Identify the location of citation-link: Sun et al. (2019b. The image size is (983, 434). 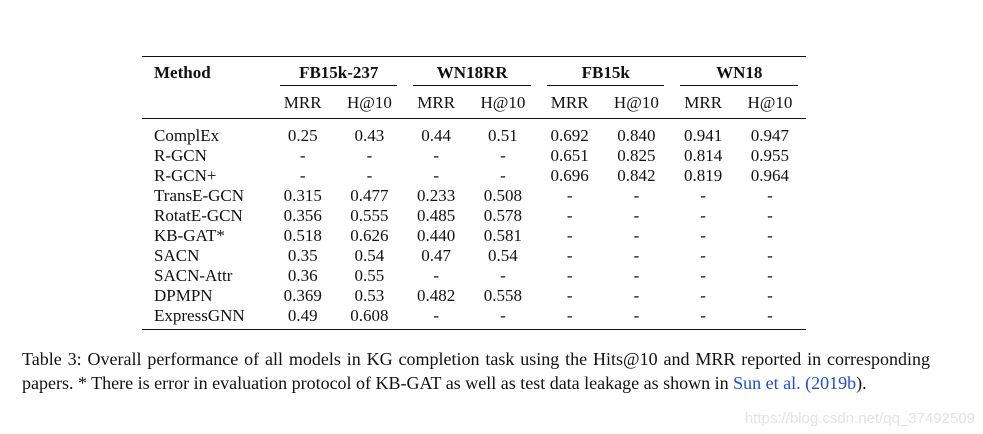
(794, 383).